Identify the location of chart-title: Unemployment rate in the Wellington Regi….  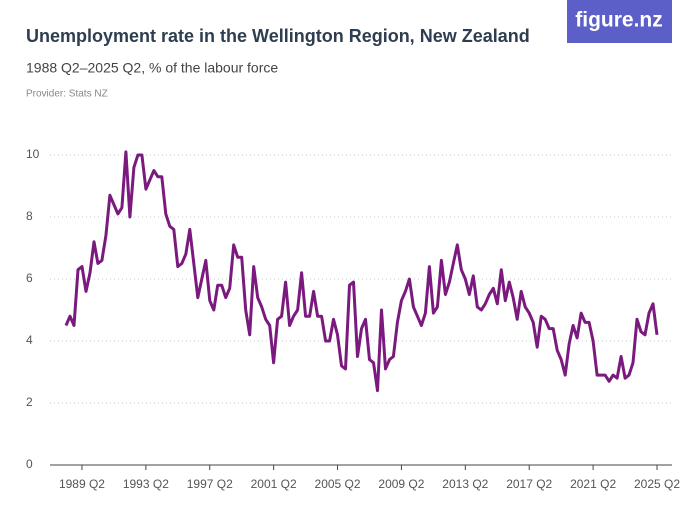
(278, 36).